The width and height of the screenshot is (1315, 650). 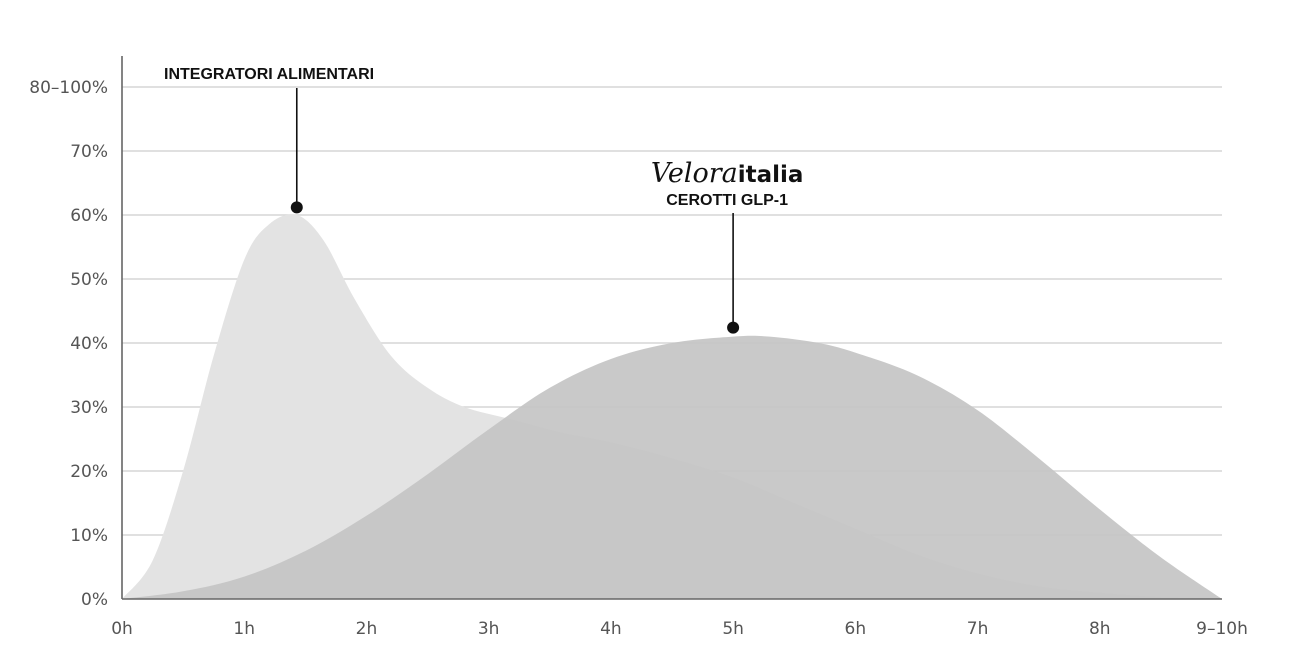 What do you see at coordinates (611, 629) in the screenshot?
I see `x-tick-label: 4h` at bounding box center [611, 629].